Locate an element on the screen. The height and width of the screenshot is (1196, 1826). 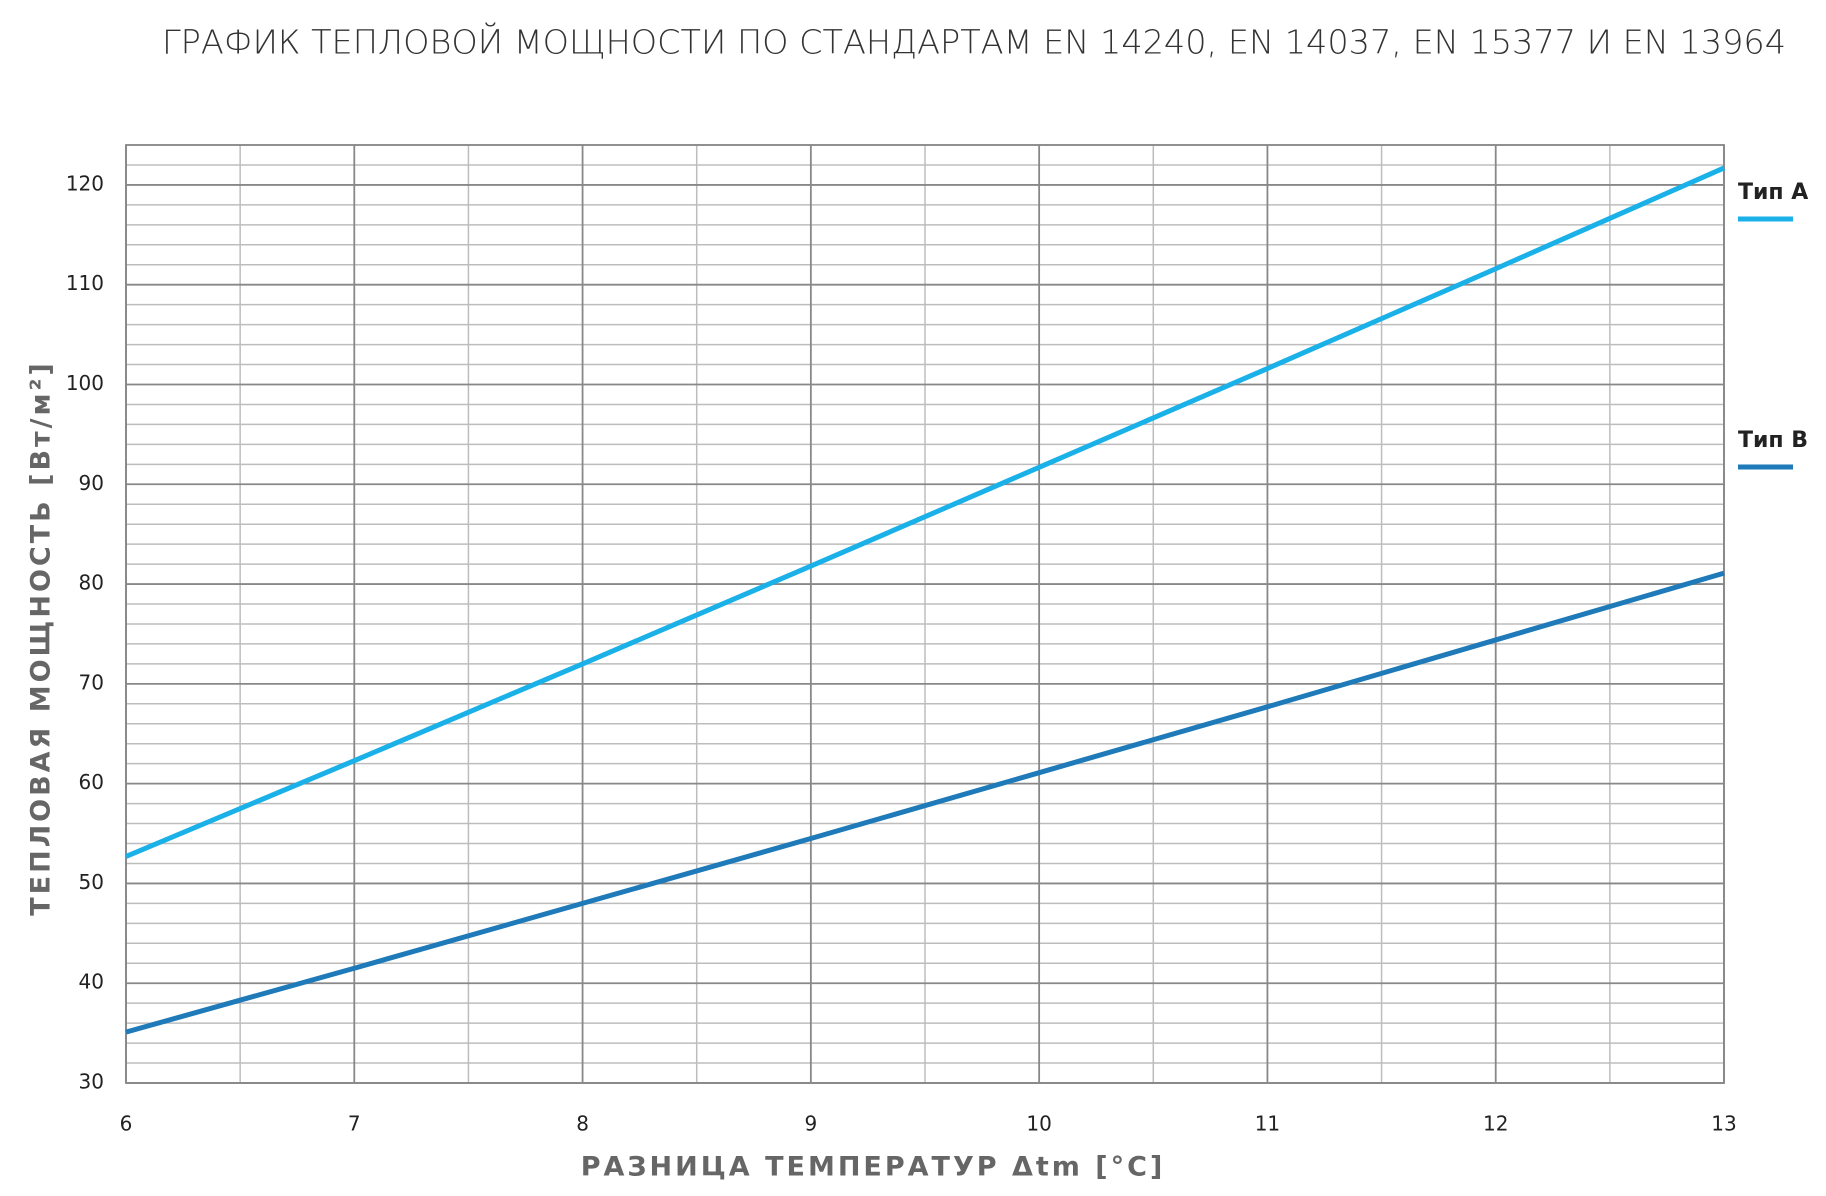
y-tick-label: 50 is located at coordinates (91, 882).